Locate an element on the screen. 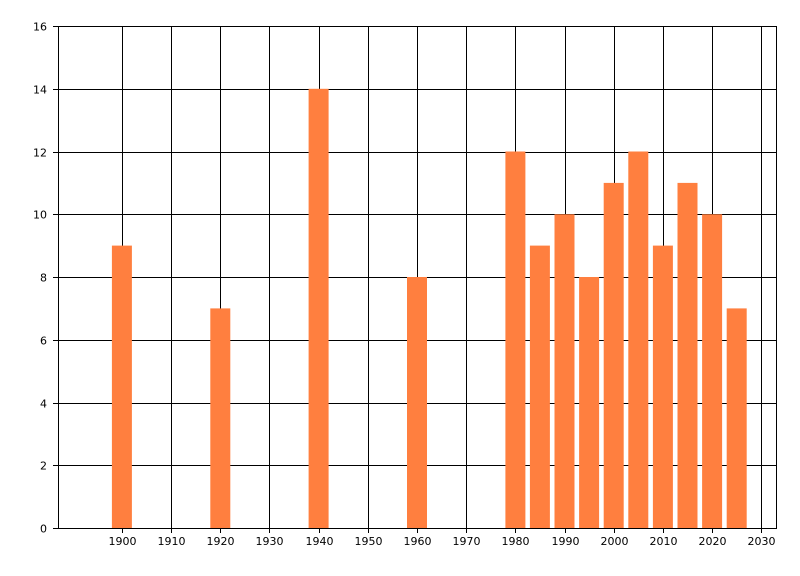 Image resolution: width=800 pixels, height=576 pixels. x-tick-label: 1920 is located at coordinates (221, 541).